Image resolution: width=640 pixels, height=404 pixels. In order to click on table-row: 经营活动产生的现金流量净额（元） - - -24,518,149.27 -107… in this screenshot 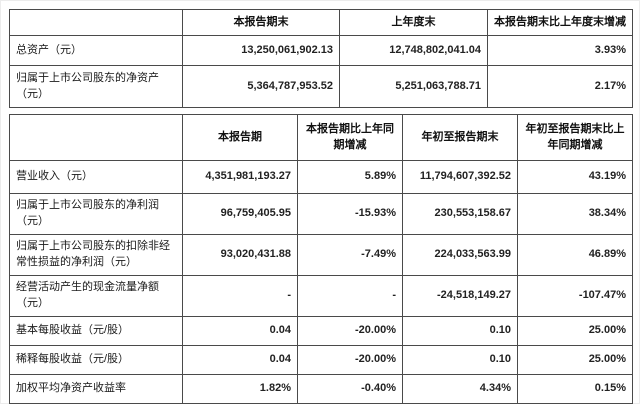, I will do `click(321, 296)`.